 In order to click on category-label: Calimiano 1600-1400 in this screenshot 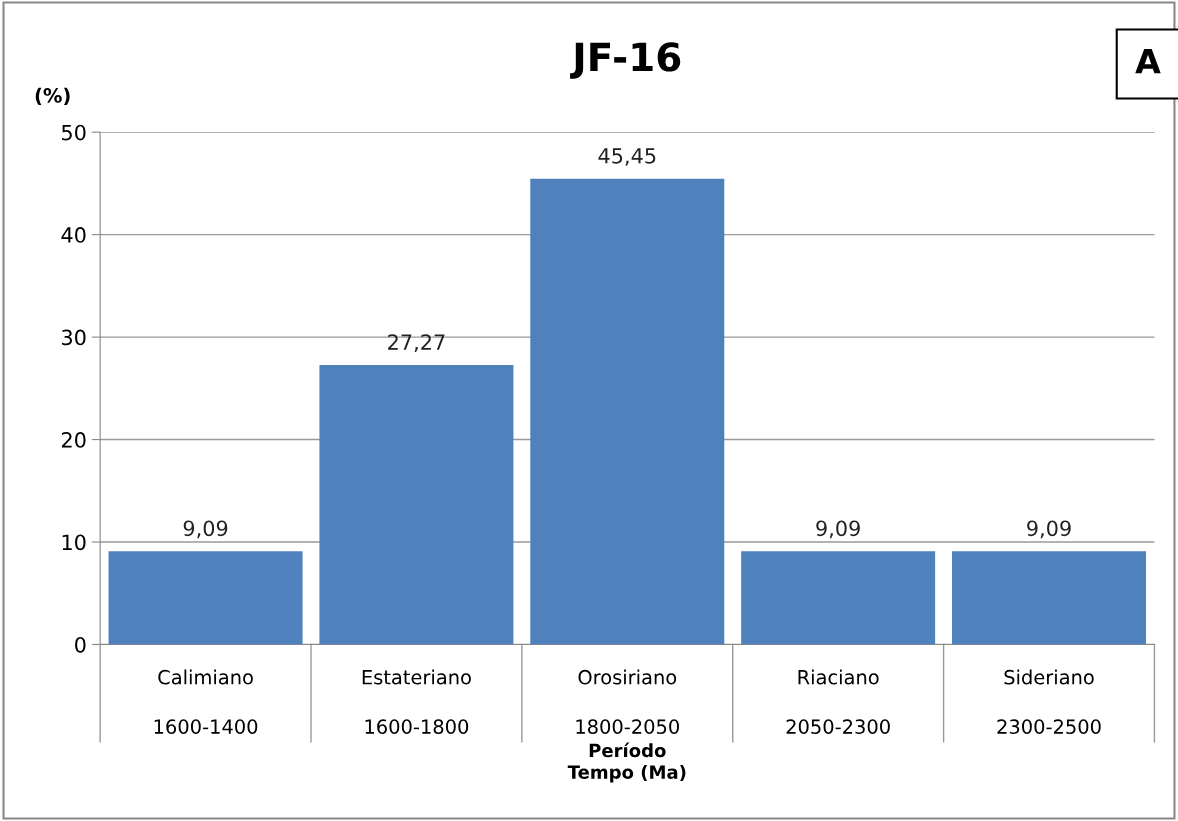, I will do `click(206, 701)`.